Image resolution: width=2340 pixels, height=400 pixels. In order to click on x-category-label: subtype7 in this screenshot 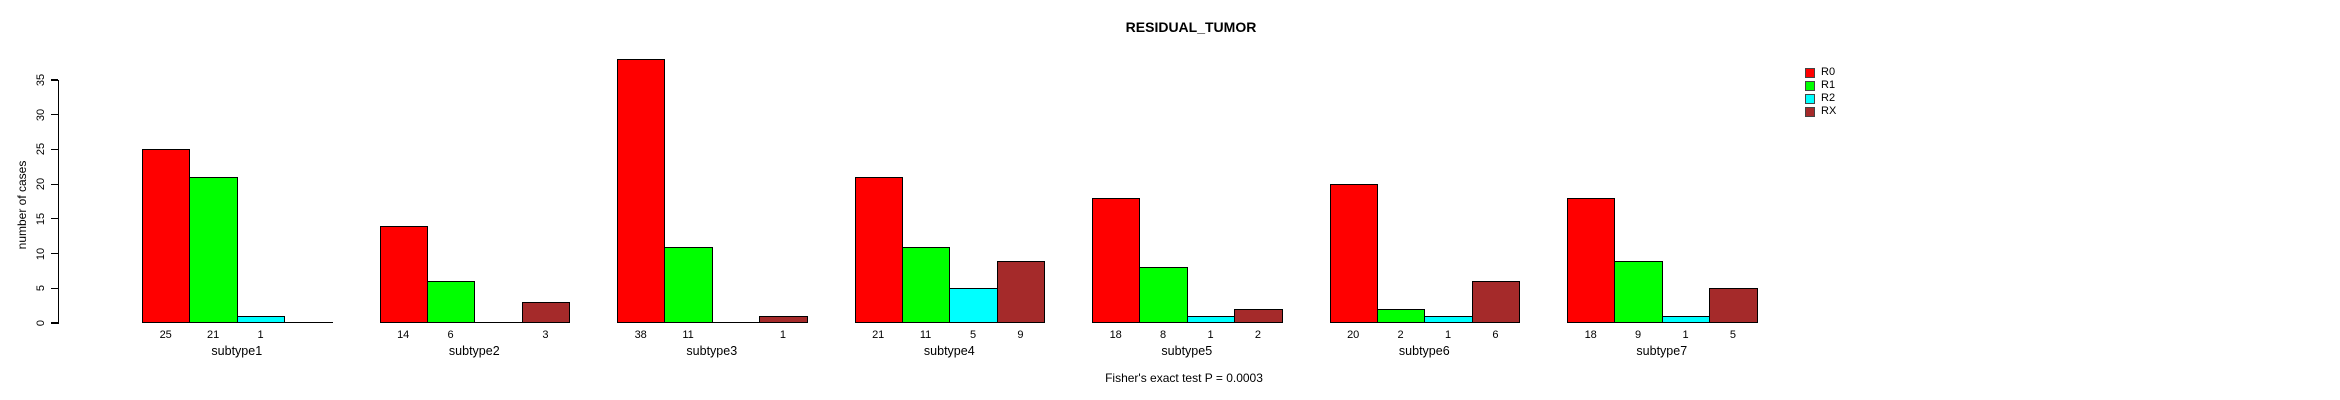, I will do `click(1662, 351)`.